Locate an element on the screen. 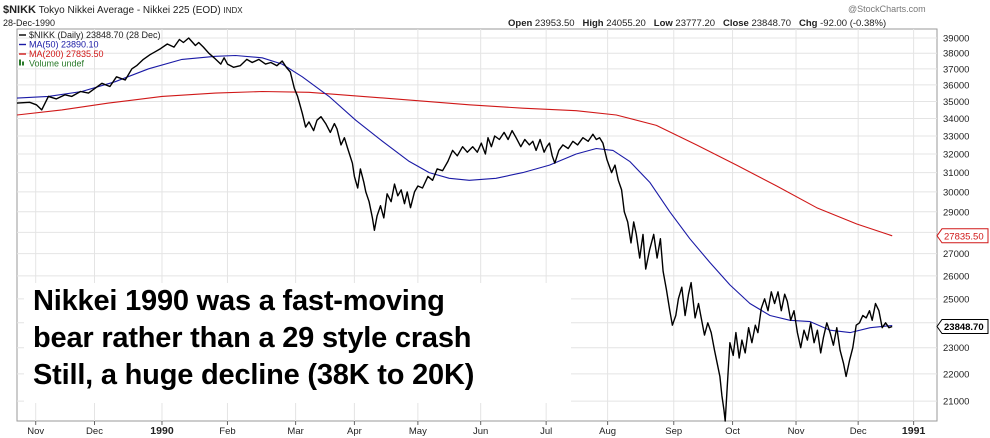 This screenshot has width=990, height=438. y-tick-label: 34000 is located at coordinates (956, 119).